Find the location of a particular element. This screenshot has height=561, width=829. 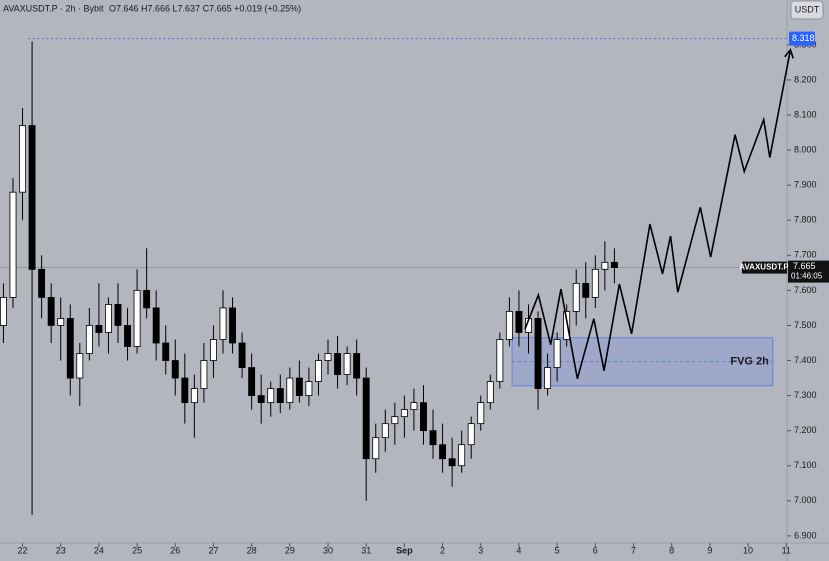

symbol-info: AVAXUSDT.P · 2h · Bybit is located at coordinates (53, 8).